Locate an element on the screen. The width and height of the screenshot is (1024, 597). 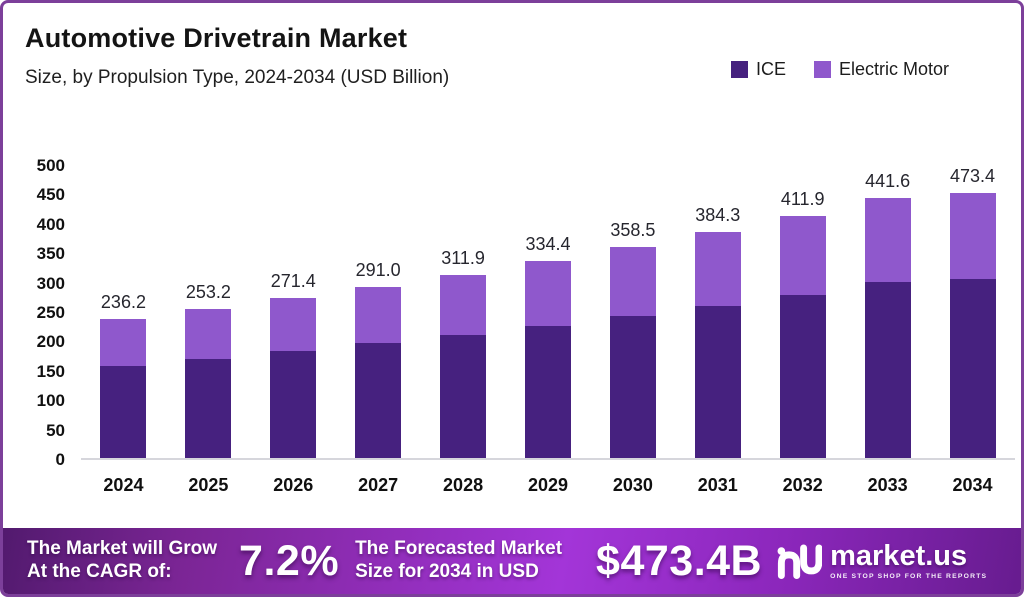
cagr-label-line2: At the CAGR of: is located at coordinates (99, 571).